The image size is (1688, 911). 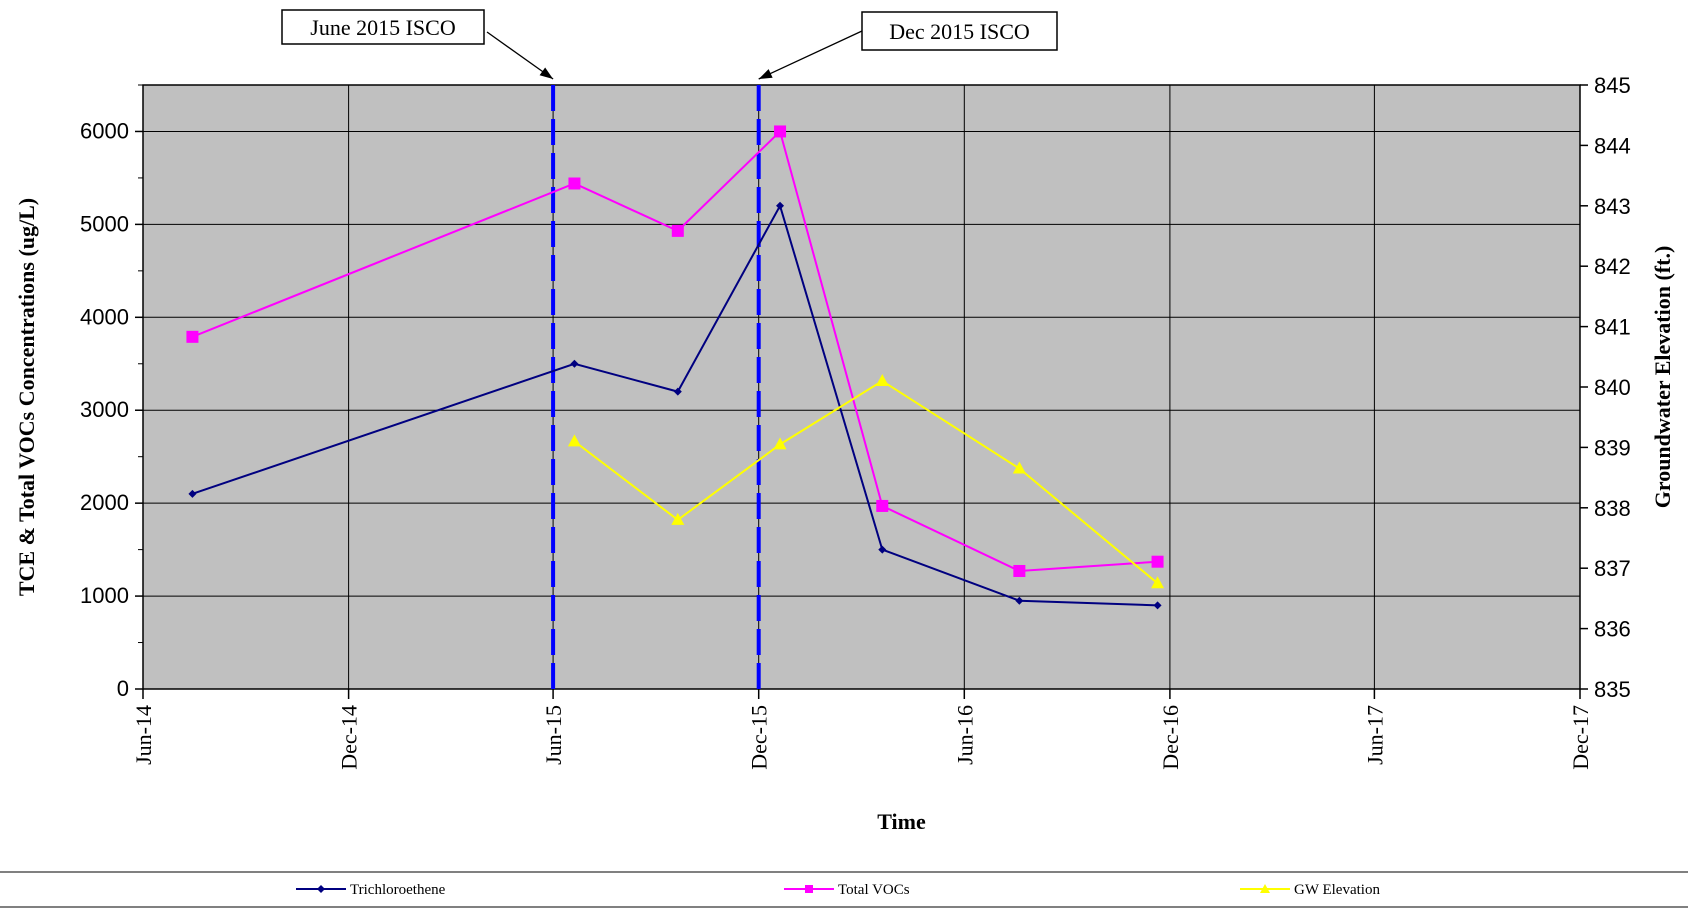 What do you see at coordinates (104, 409) in the screenshot?
I see `y-left-tick-label: 3000` at bounding box center [104, 409].